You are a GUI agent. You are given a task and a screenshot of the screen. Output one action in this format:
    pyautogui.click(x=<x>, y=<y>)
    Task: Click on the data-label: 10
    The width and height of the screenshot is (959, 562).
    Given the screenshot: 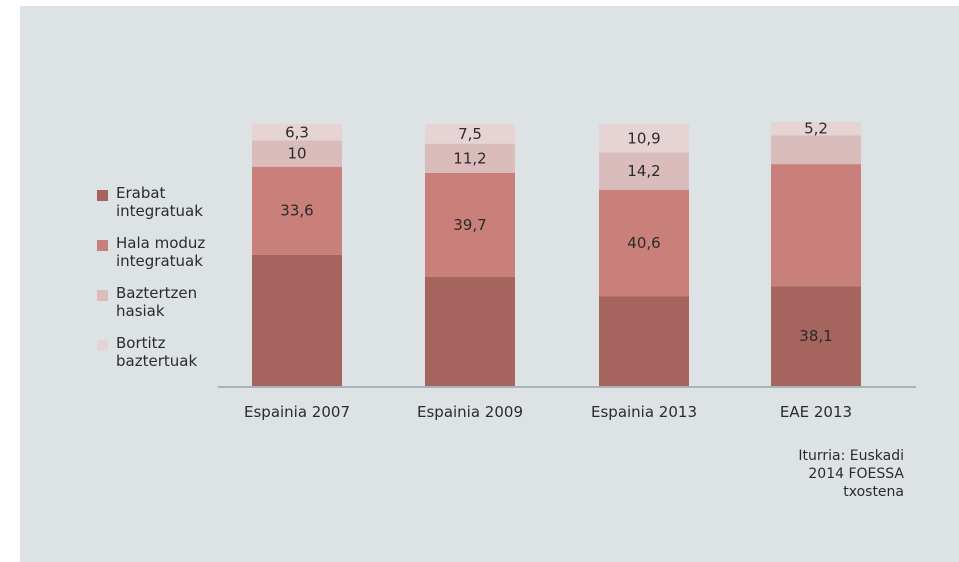 What is the action you would take?
    pyautogui.click(x=296, y=154)
    